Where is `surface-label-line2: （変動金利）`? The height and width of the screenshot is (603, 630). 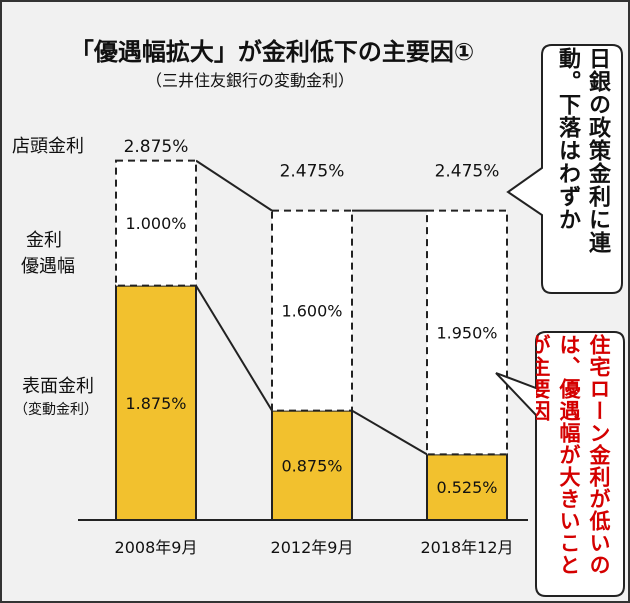
surface-label-line2: （変動金利） is located at coordinates (56, 409).